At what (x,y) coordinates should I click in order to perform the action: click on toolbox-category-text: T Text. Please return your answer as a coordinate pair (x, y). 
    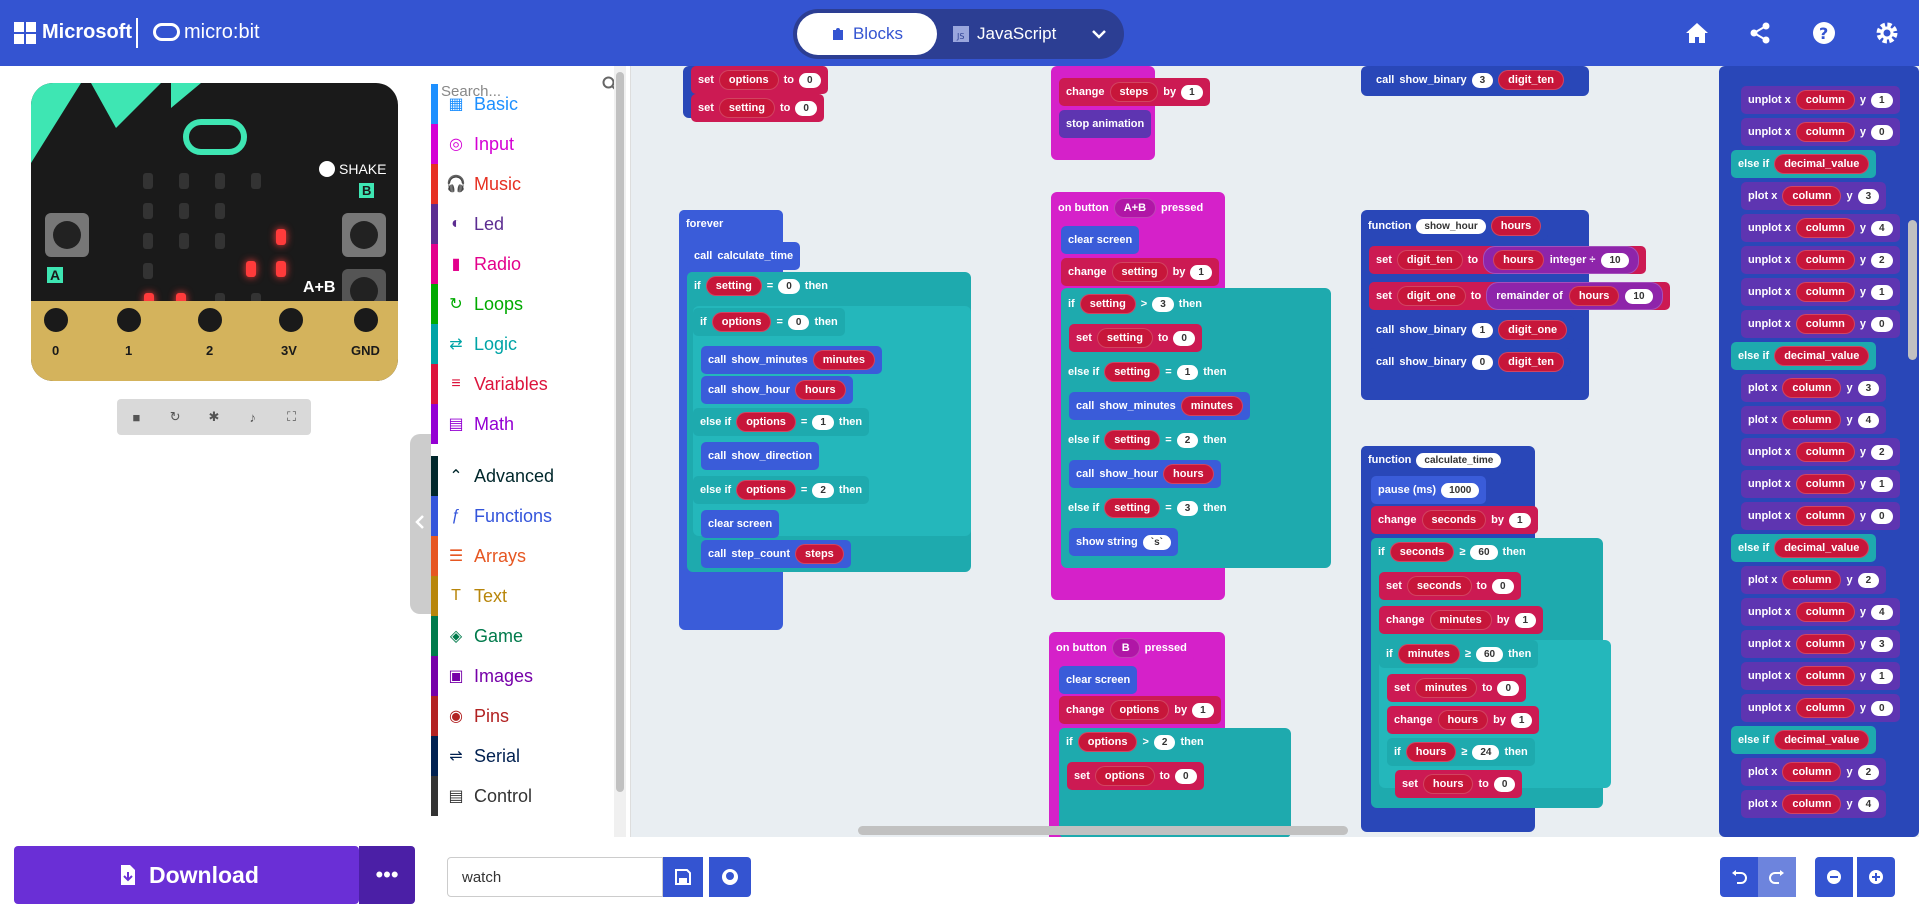
    Looking at the image, I should click on (522, 596).